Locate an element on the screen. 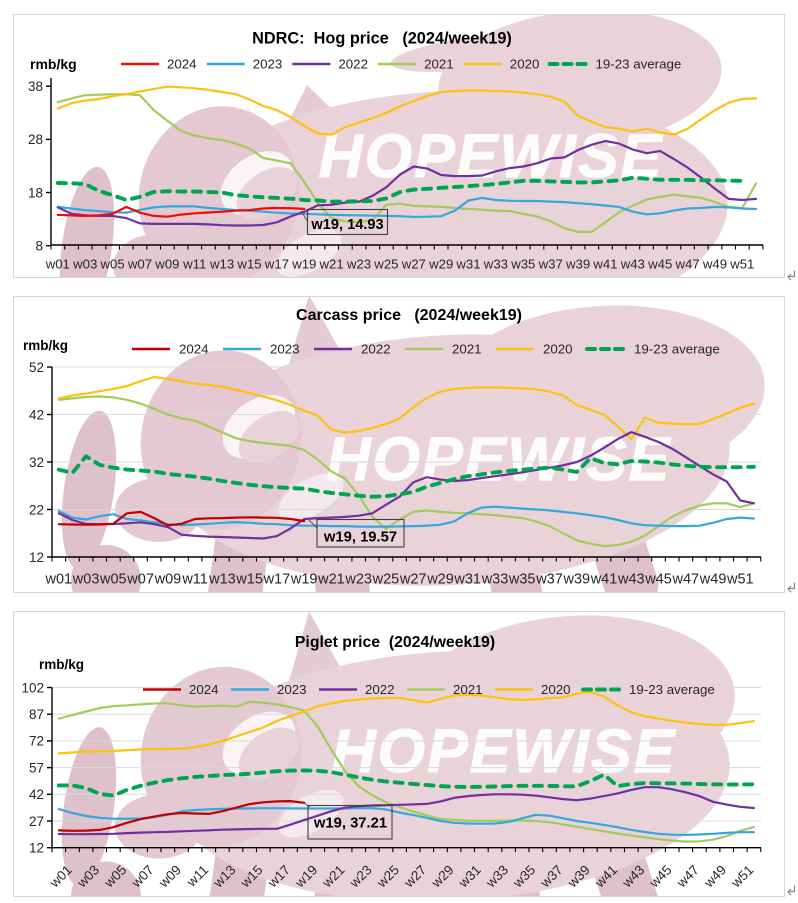 Image resolution: width=798 pixels, height=903 pixels. svg-text:NDRC: Hog price (2024/week1: NDRC: Hog price (2024/week19) is located at coordinates (382, 39).